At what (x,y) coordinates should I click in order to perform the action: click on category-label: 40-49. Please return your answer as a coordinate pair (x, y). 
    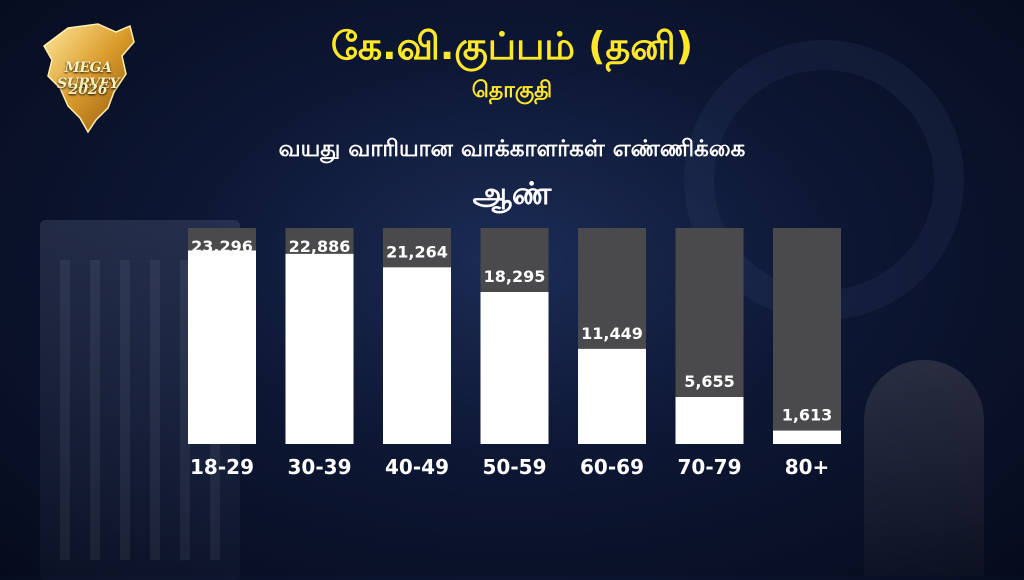
    Looking at the image, I should click on (417, 467).